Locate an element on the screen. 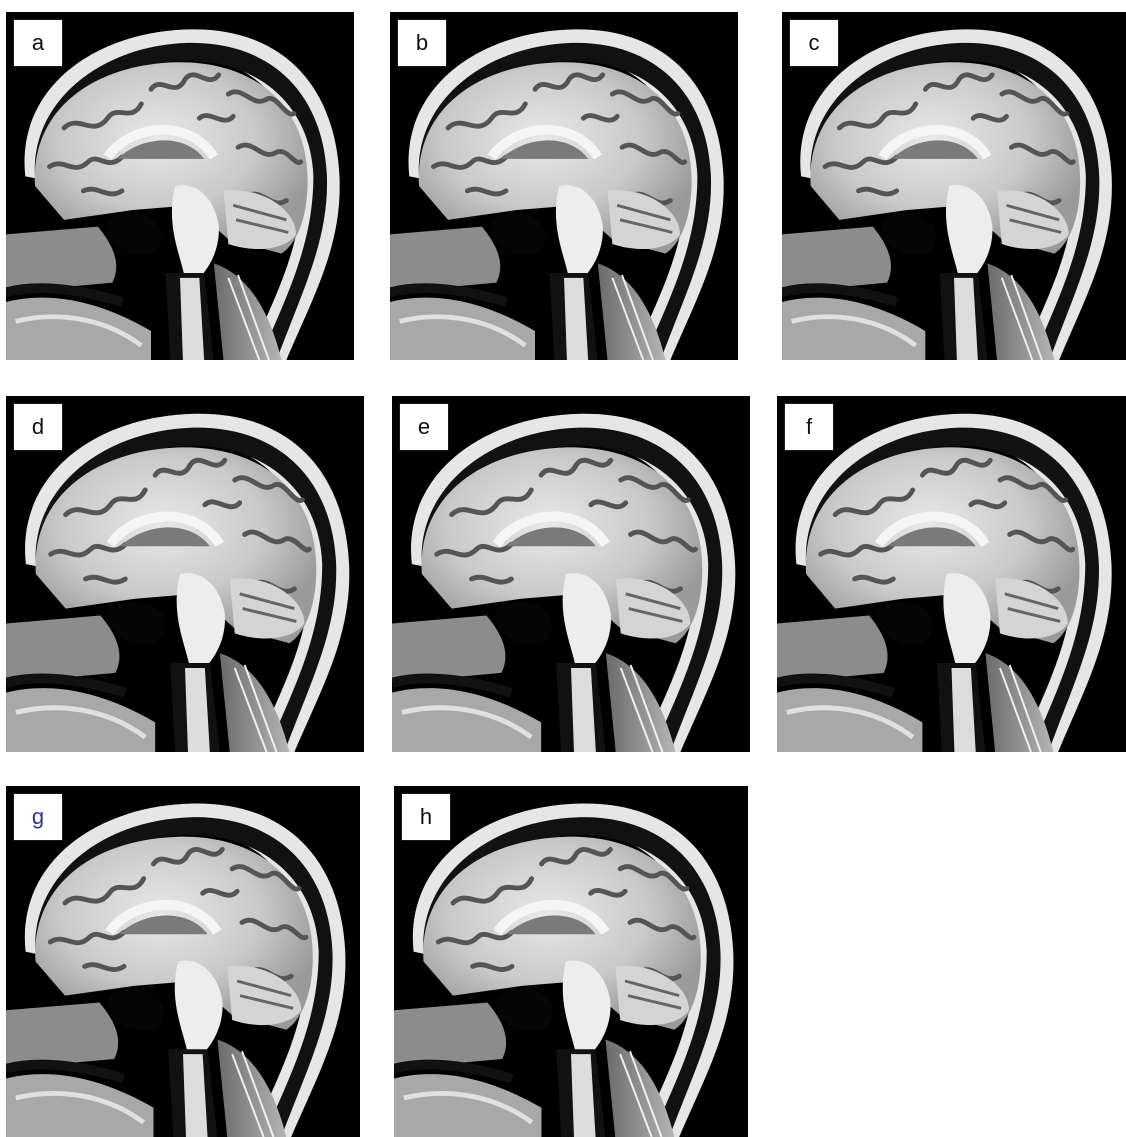 The height and width of the screenshot is (1137, 1126). panel-label-e: e is located at coordinates (424, 427).